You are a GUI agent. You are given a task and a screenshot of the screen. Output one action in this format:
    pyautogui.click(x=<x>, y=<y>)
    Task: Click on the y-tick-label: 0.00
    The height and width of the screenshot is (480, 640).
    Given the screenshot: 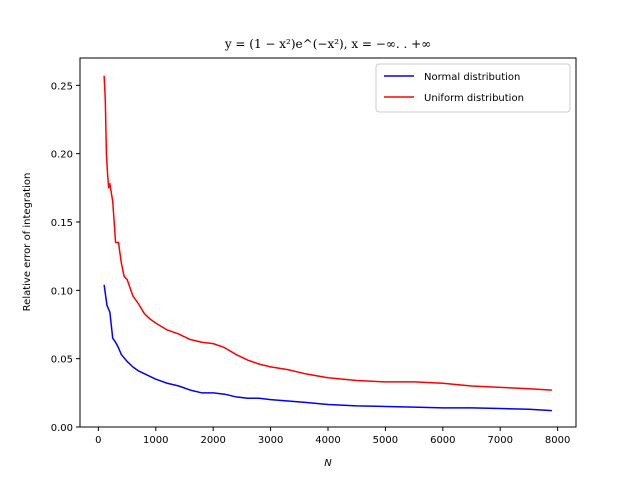 What is the action you would take?
    pyautogui.click(x=62, y=428)
    